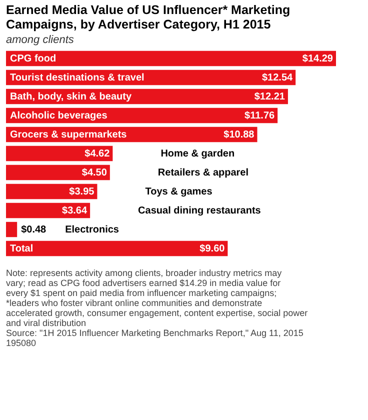  I want to click on data-label: $0.48, so click(34, 230).